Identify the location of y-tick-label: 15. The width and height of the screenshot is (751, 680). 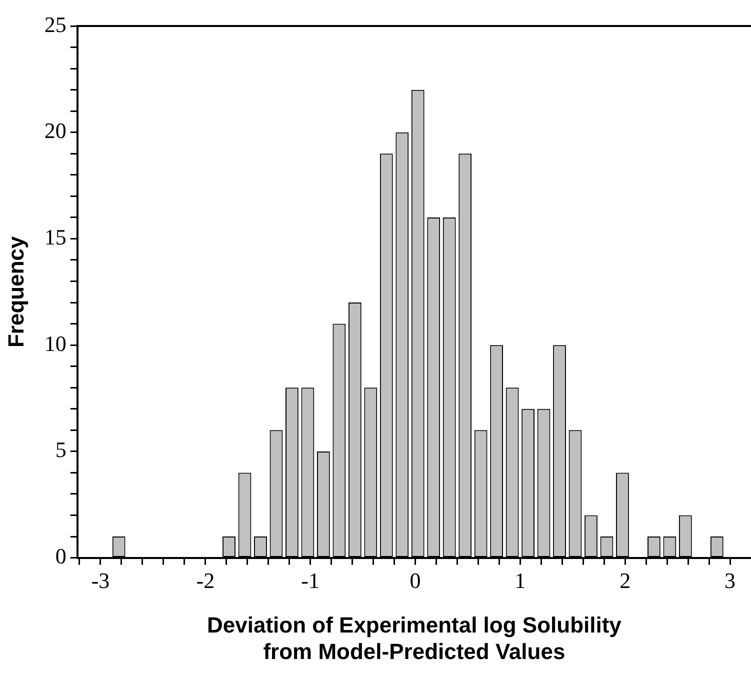
(55, 237).